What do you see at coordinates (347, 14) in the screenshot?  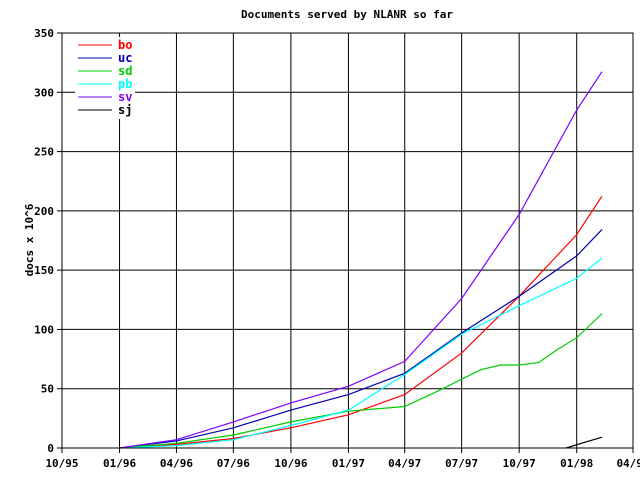 I see `chart-title: Documents served by NLANR so far` at bounding box center [347, 14].